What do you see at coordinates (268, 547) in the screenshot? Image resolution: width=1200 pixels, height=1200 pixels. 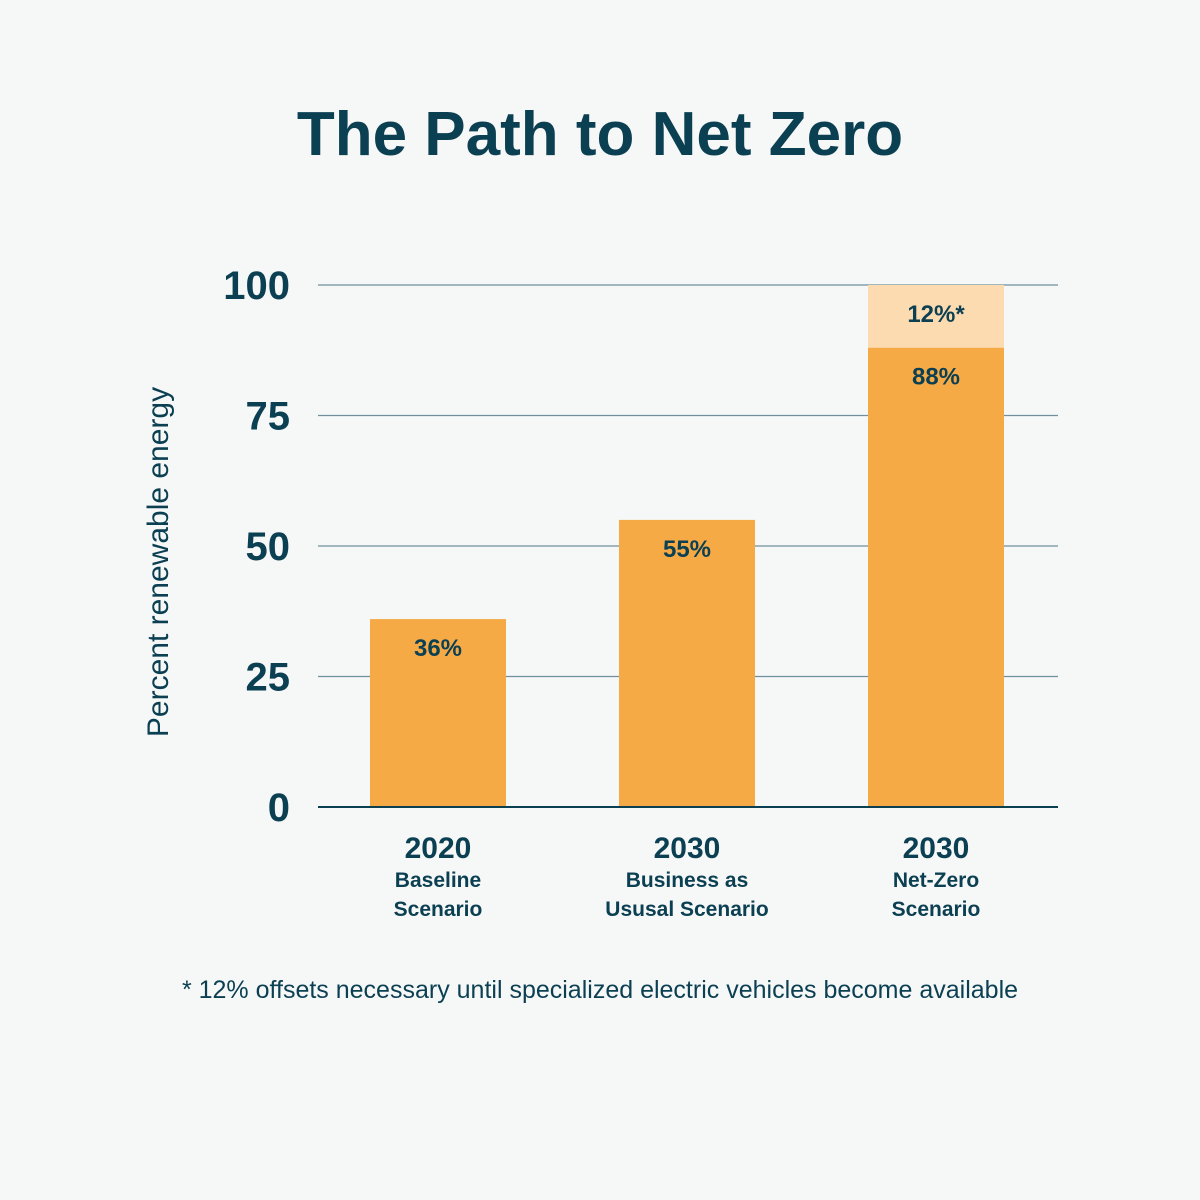 I see `y-tick-label: 50` at bounding box center [268, 547].